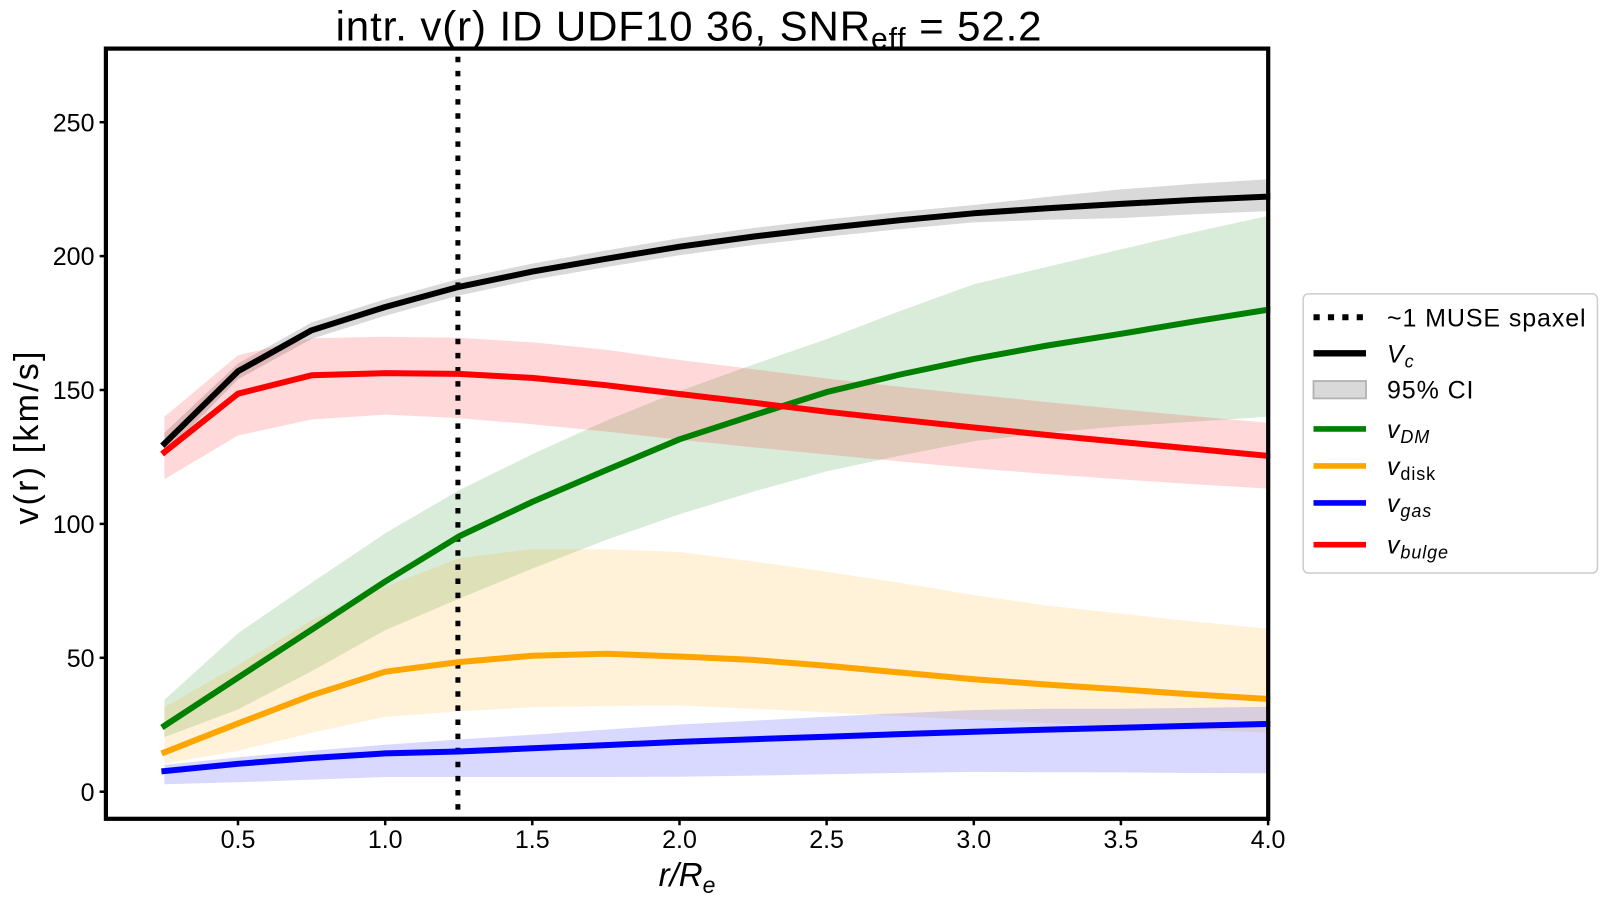 The height and width of the screenshot is (908, 1609). I want to click on svg-text: 0, so click(88, 793).